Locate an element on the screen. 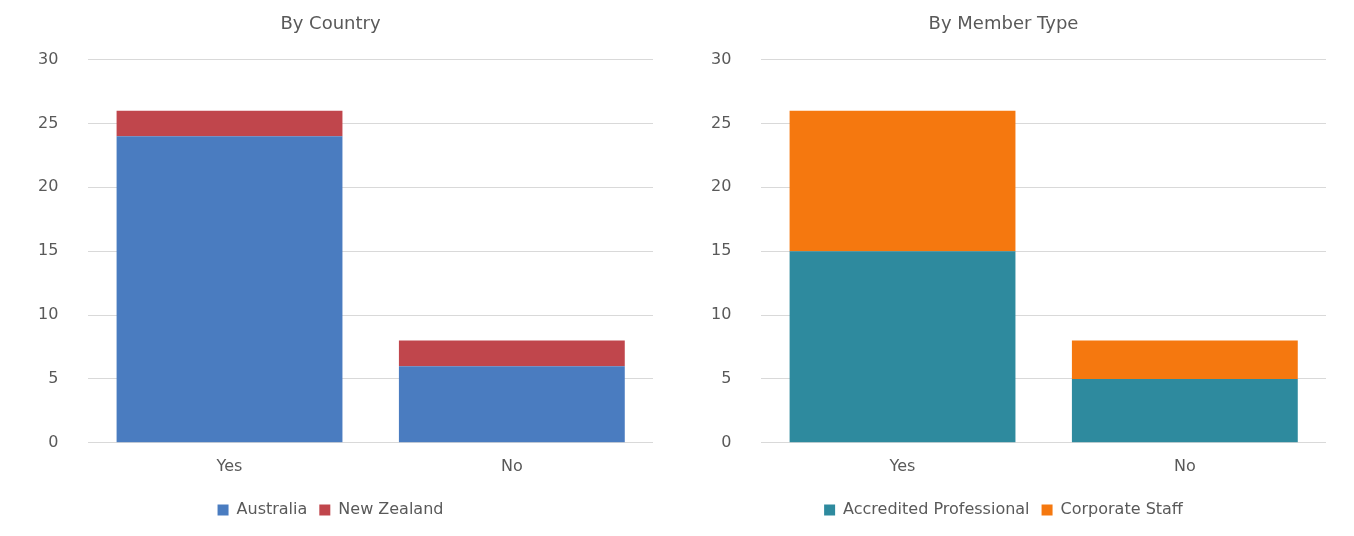 The width and height of the screenshot is (1354, 536). legend-label: Accredited Professional is located at coordinates (936, 509).